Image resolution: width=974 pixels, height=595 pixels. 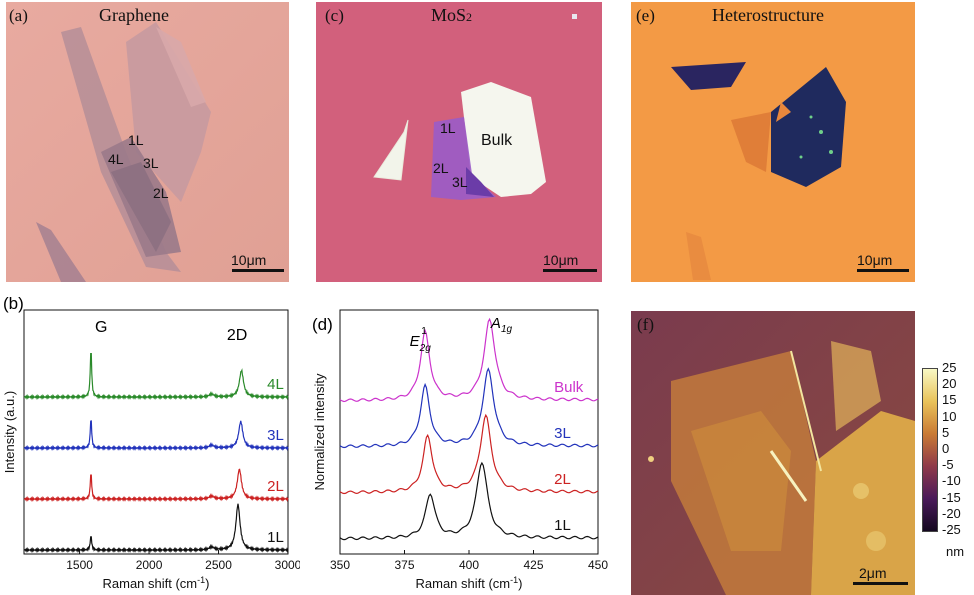 What do you see at coordinates (319, 432) in the screenshot?
I see `y-axis-label: Normalized intensity` at bounding box center [319, 432].